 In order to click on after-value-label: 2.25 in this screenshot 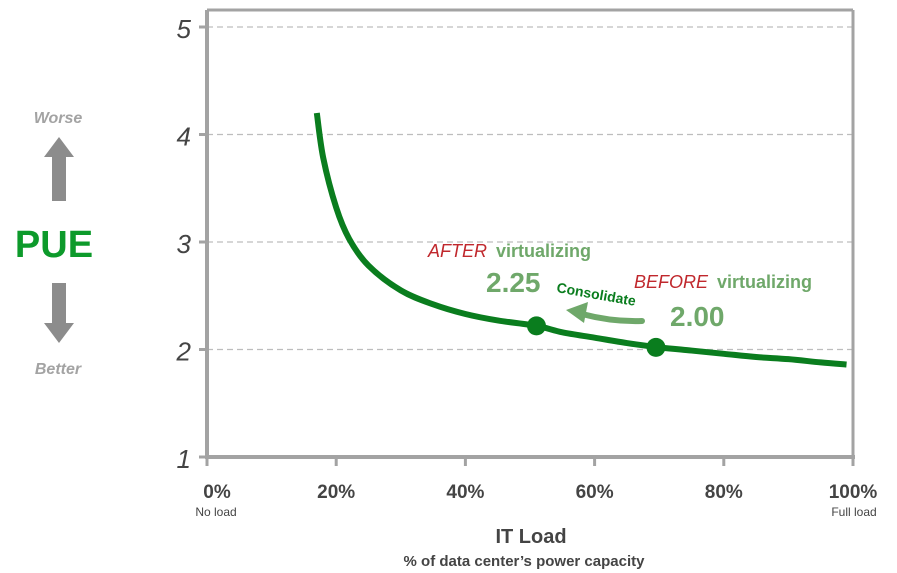, I will do `click(513, 282)`.